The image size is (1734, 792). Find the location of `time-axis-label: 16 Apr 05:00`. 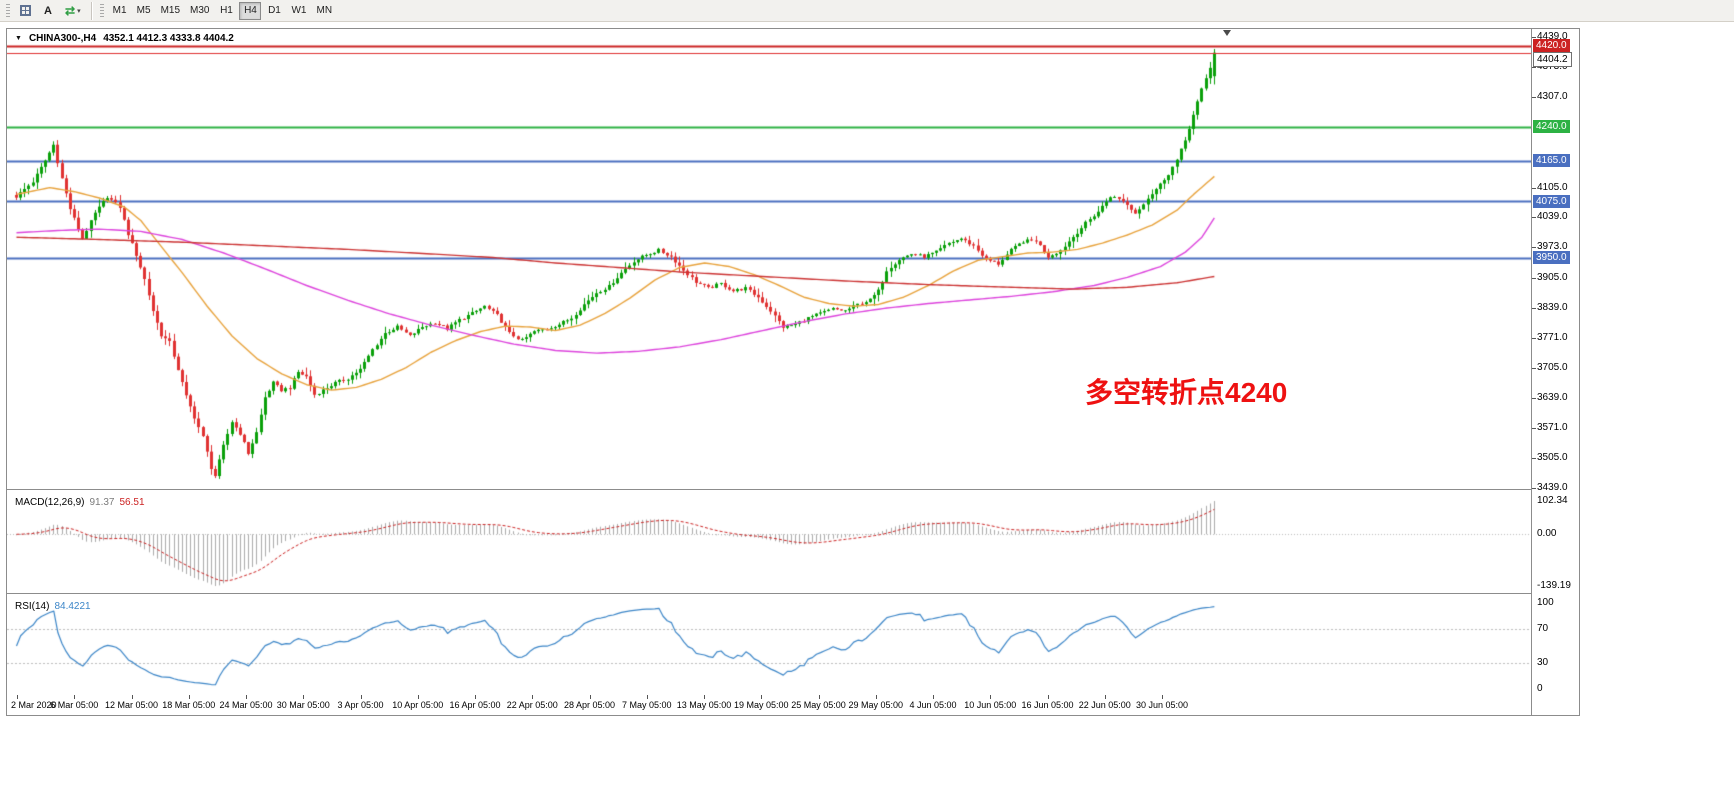

time-axis-label: 16 Apr 05:00 is located at coordinates (475, 705).